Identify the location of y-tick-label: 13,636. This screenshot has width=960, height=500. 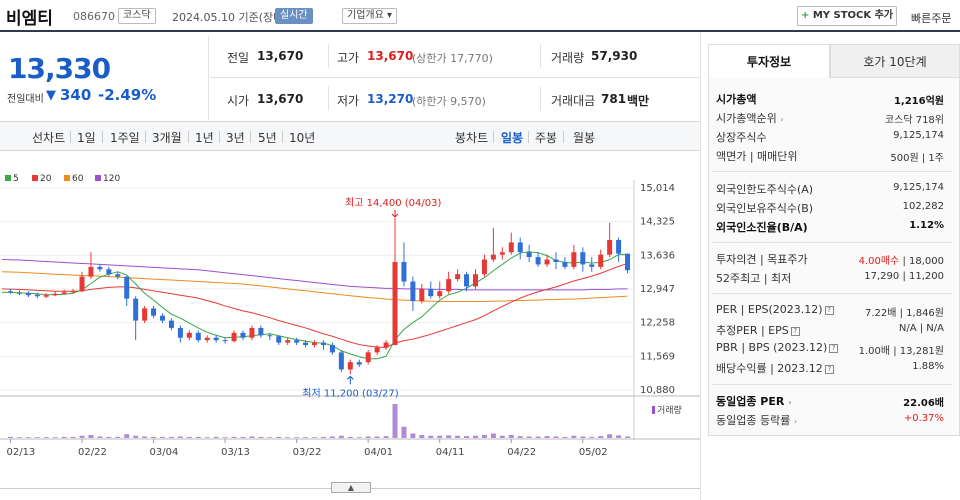
(657, 255).